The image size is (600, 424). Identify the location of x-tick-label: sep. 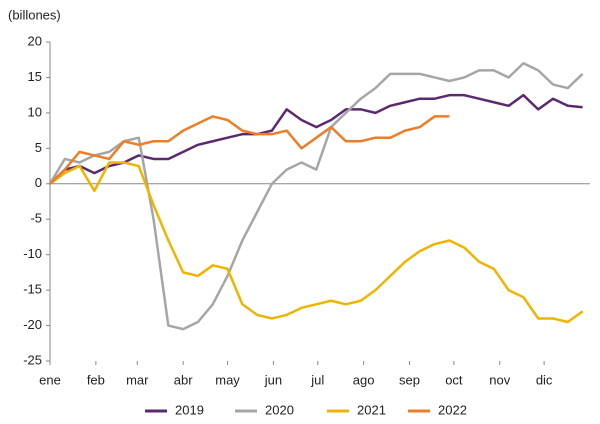
(409, 379).